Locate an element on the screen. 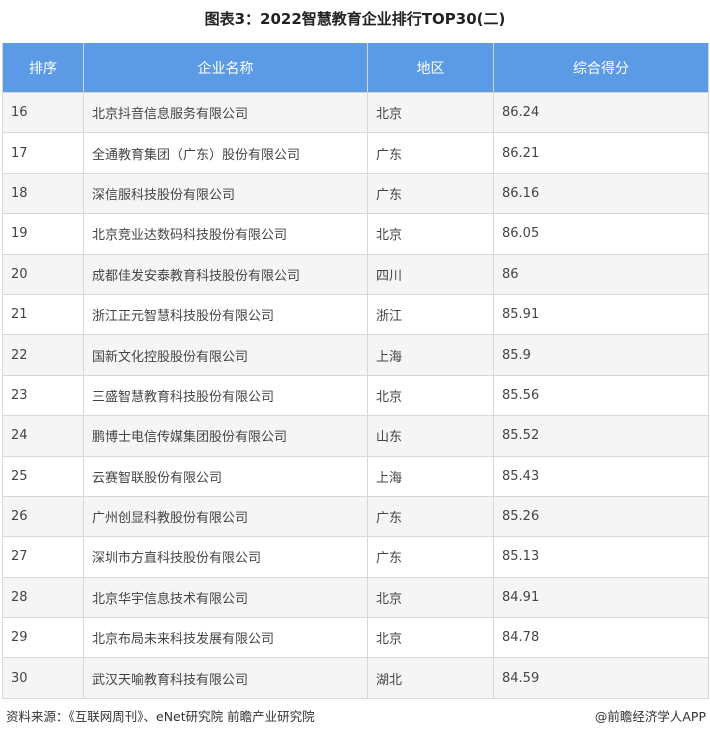 This screenshot has height=736, width=710. score-cell: 86.21 is located at coordinates (601, 153).